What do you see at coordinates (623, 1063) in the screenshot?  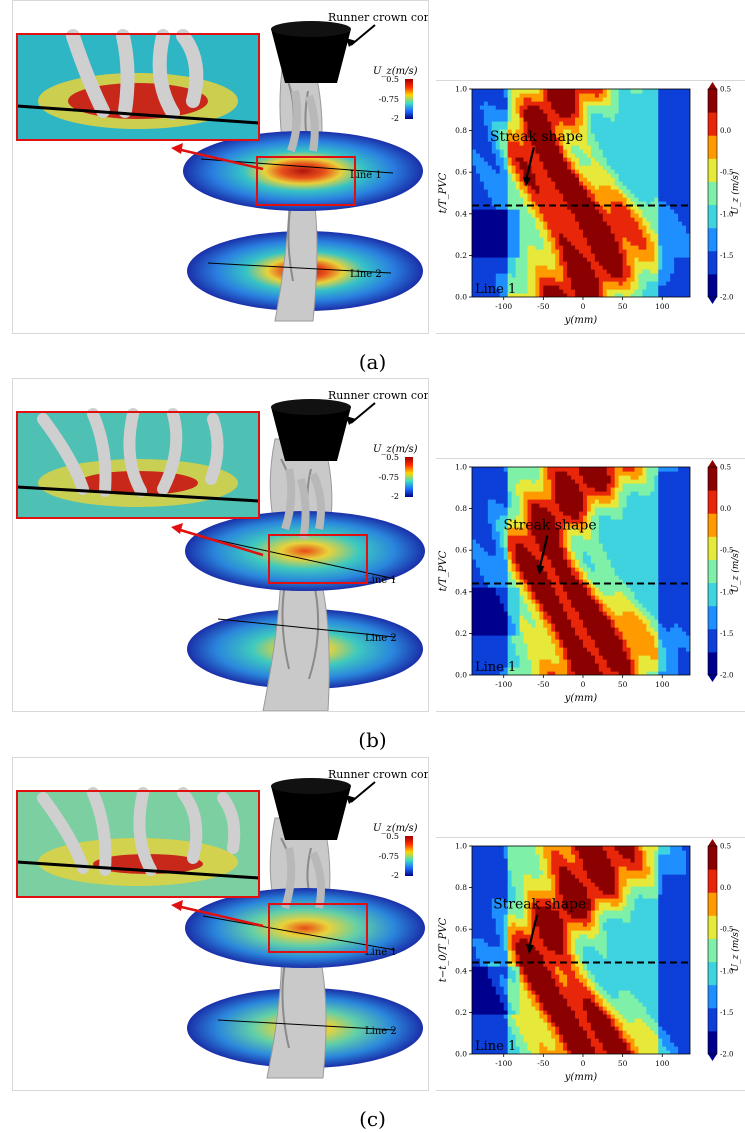 I see `x-tick-label: 50` at bounding box center [623, 1063].